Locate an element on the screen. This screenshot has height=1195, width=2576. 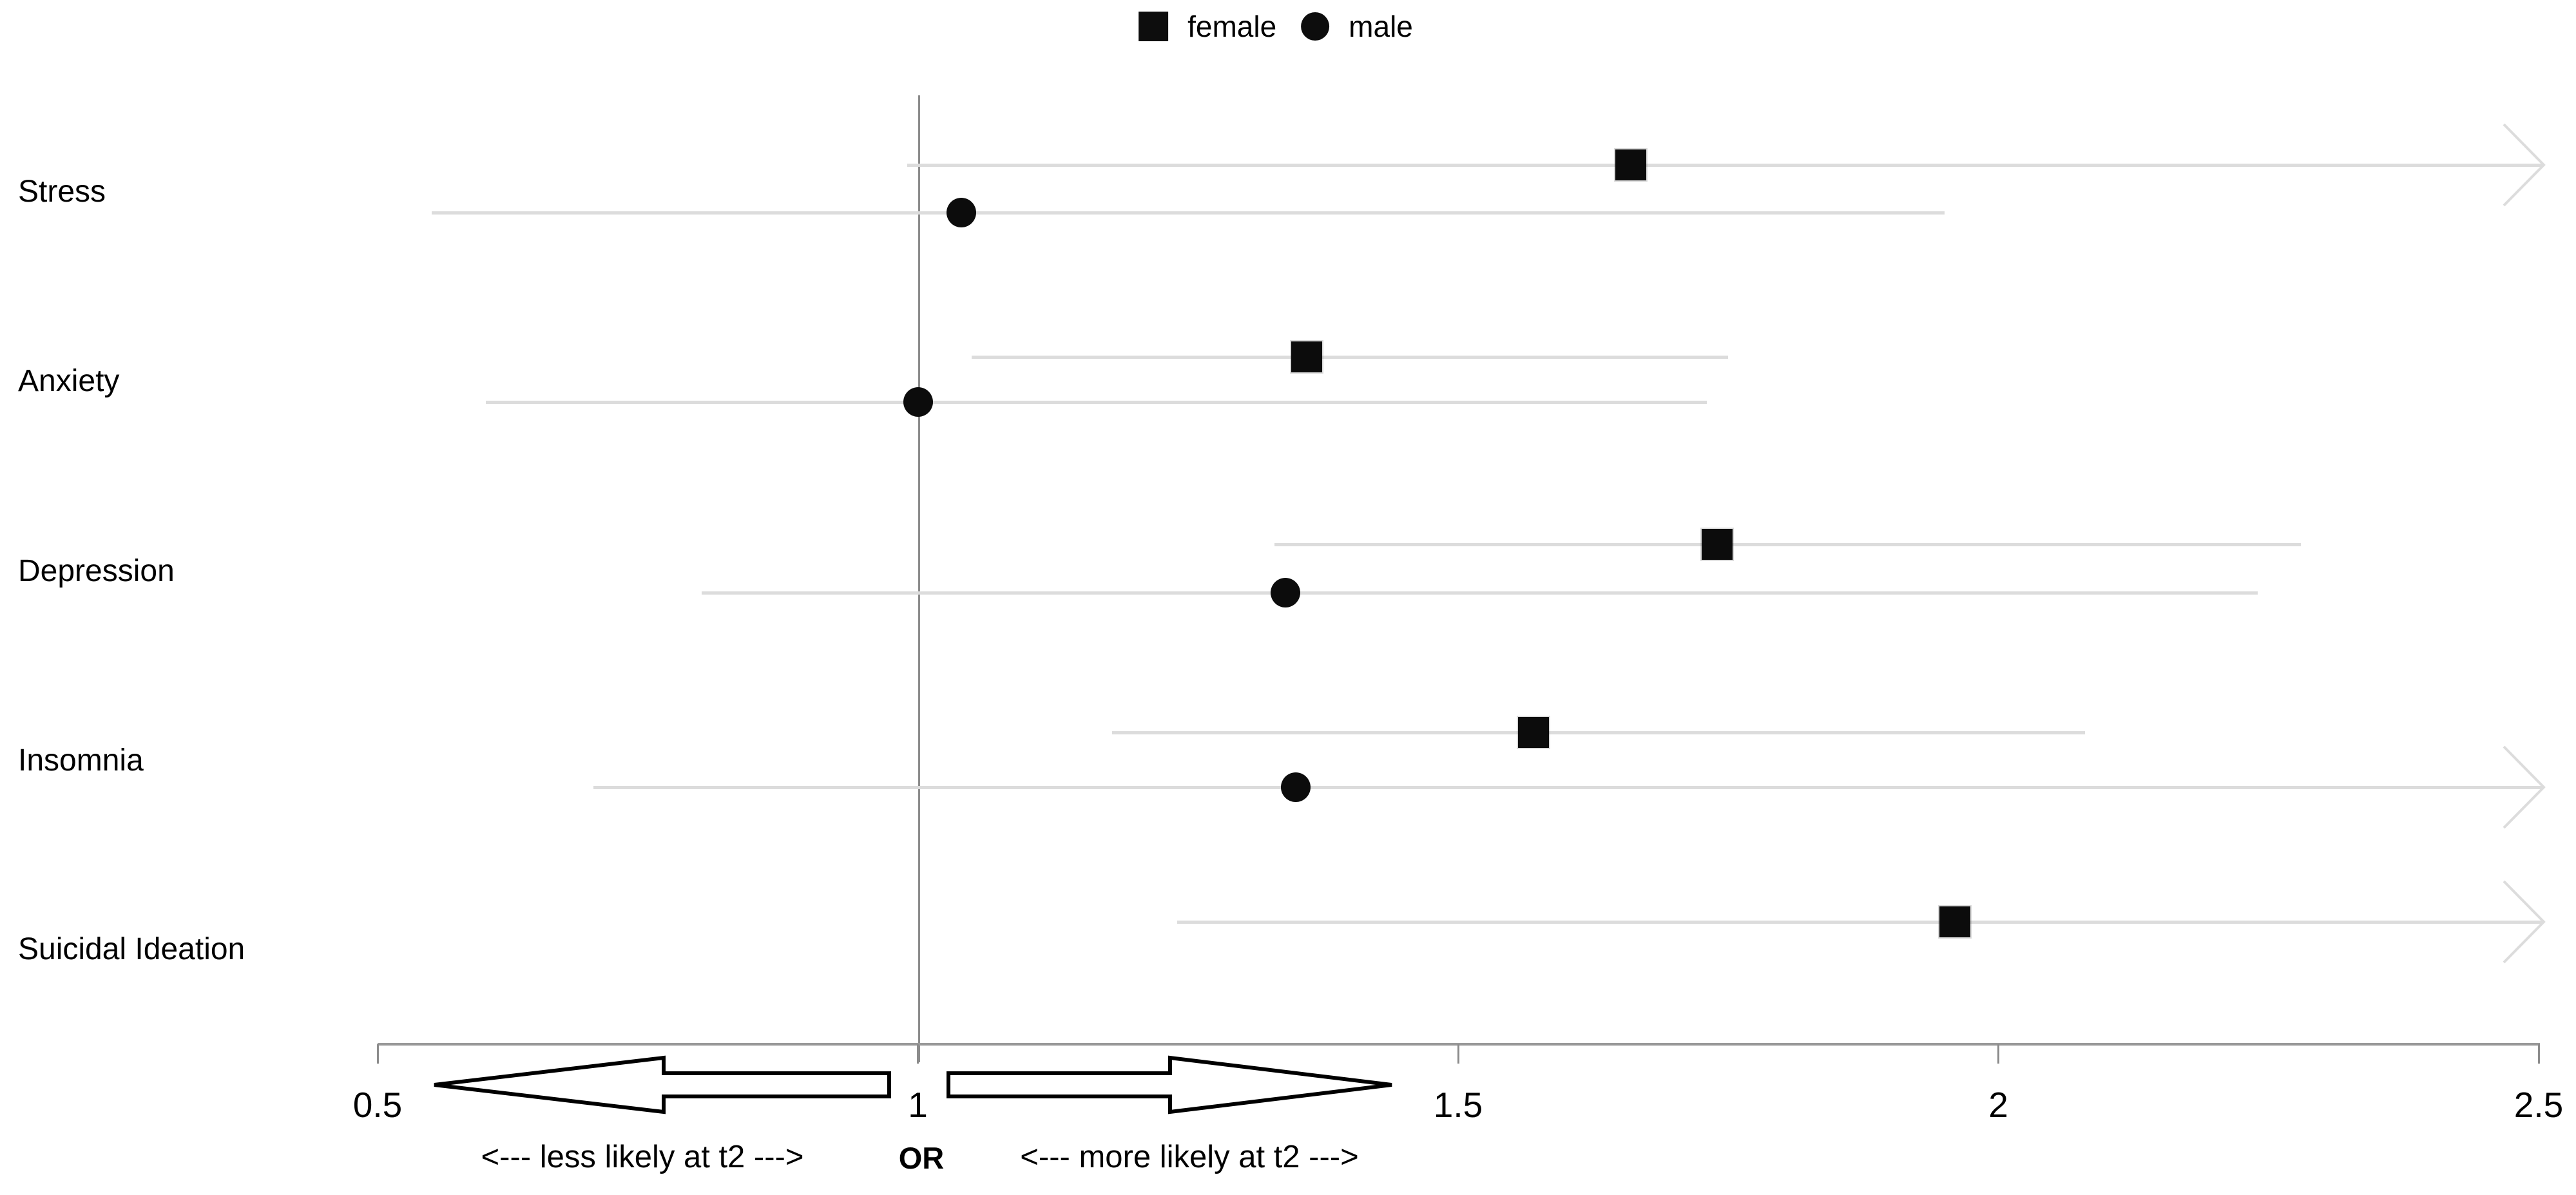
less-likely-arrow-icon is located at coordinates (663, 1084).